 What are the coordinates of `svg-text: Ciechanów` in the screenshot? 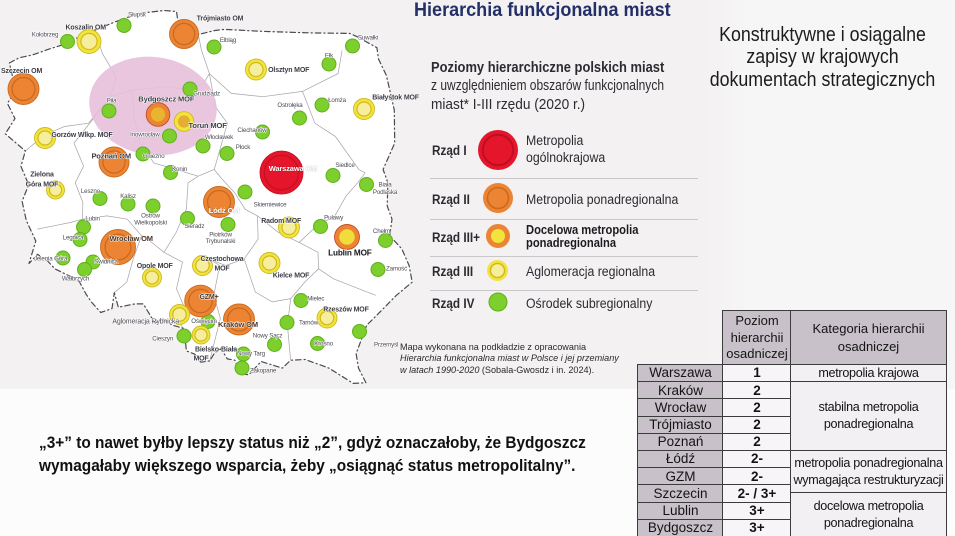 It's located at (252, 130).